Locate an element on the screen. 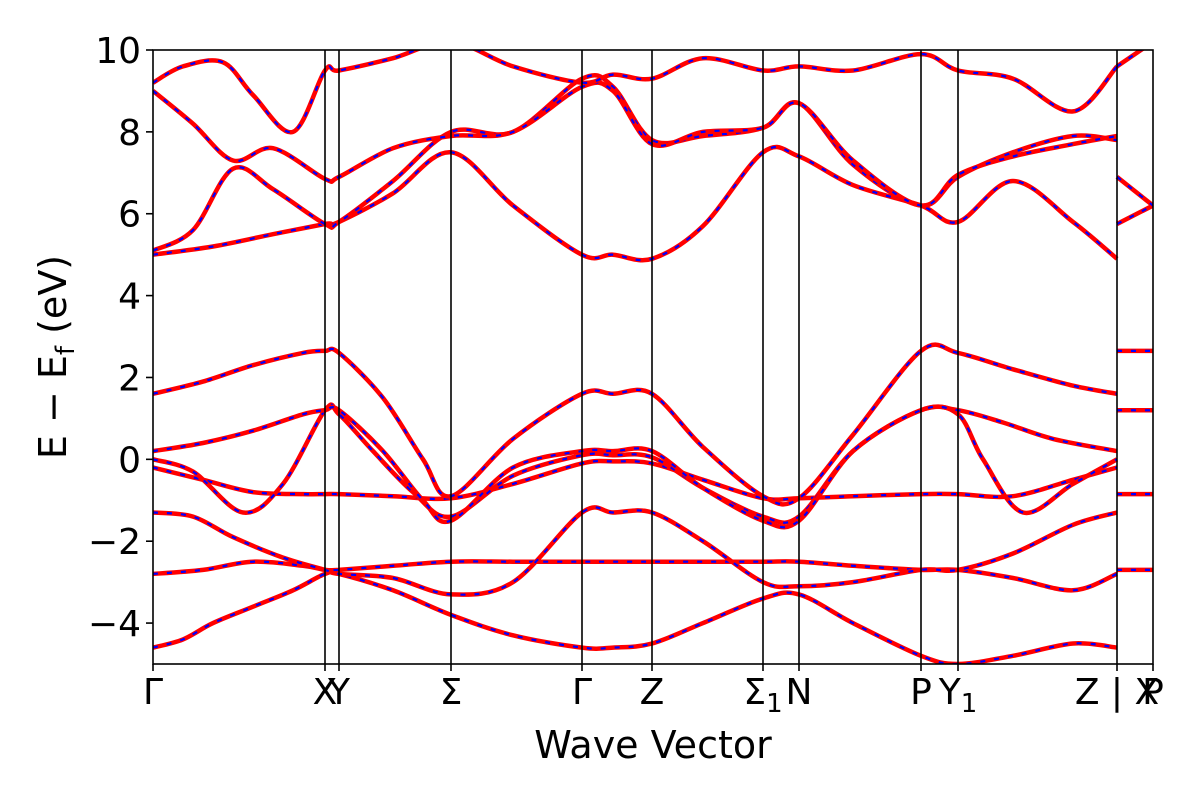  band-2-overlay is located at coordinates (635, 551).